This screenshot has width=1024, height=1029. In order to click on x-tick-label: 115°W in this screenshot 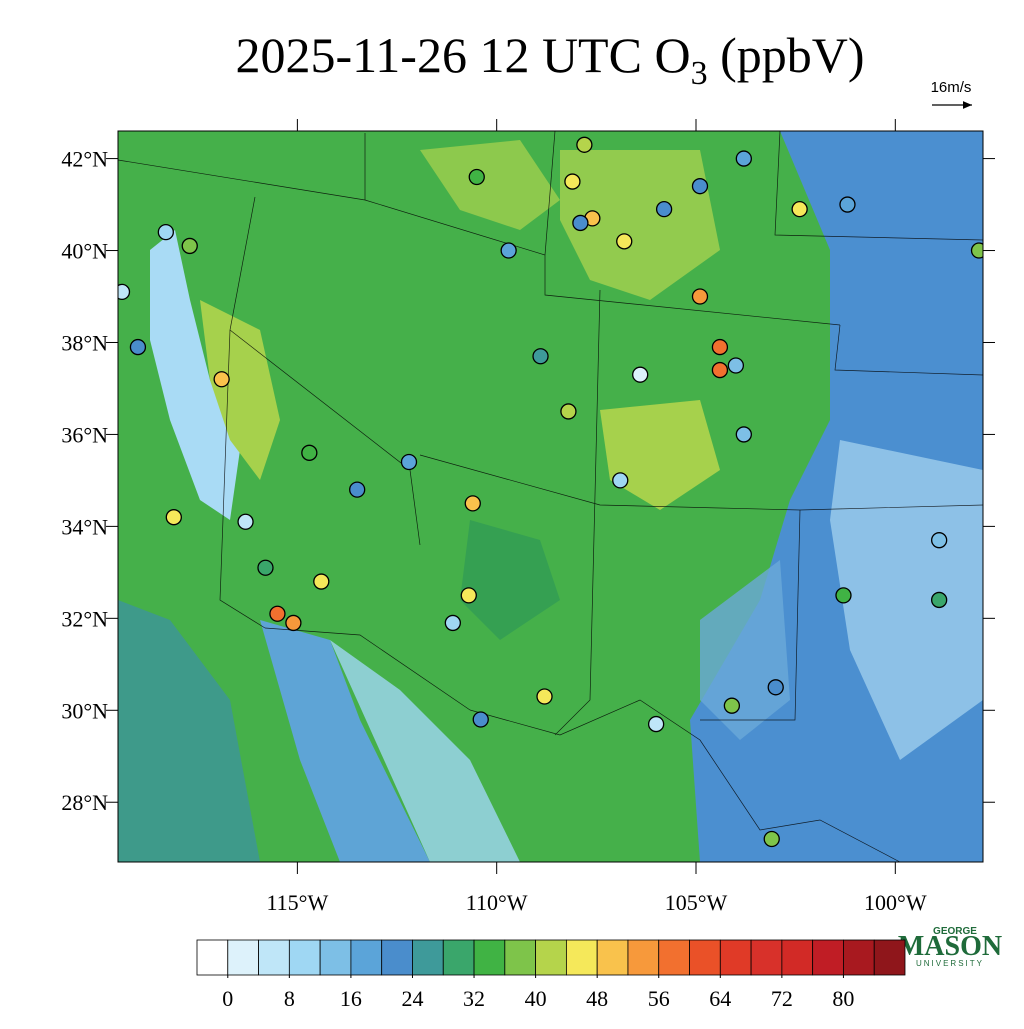, I will do `click(298, 902)`.